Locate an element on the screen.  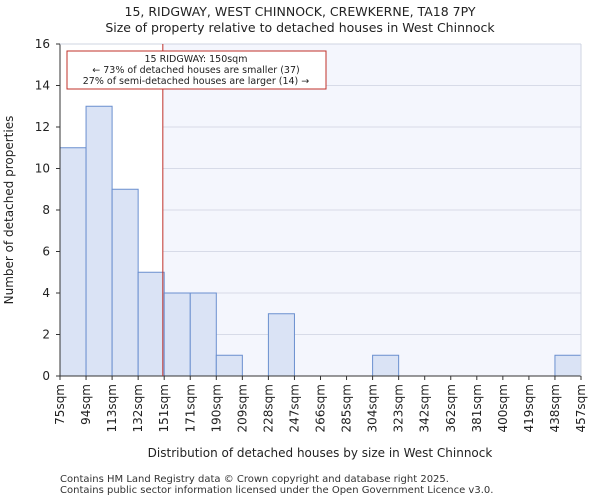
y-tick-label: 16 is located at coordinates (42, 44).